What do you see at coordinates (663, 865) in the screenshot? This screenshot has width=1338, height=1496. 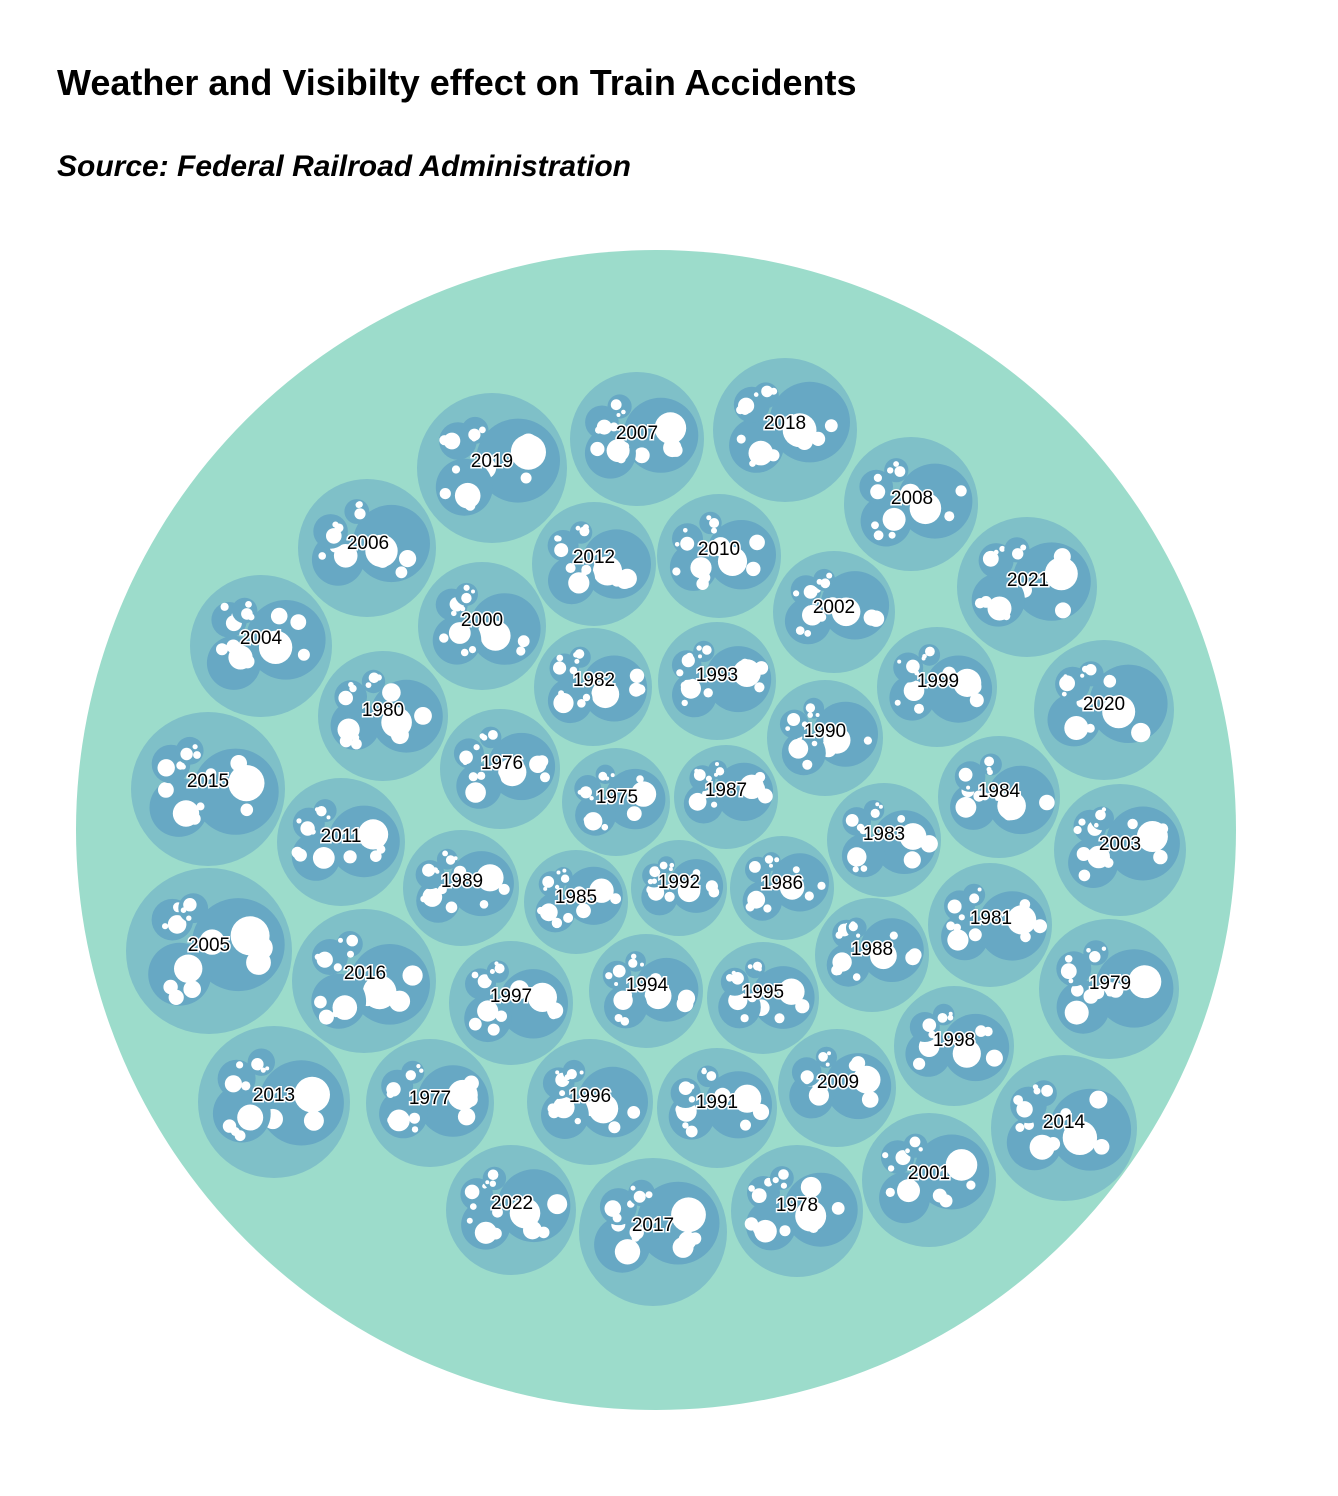 I see `leaf-circle-1992` at bounding box center [663, 865].